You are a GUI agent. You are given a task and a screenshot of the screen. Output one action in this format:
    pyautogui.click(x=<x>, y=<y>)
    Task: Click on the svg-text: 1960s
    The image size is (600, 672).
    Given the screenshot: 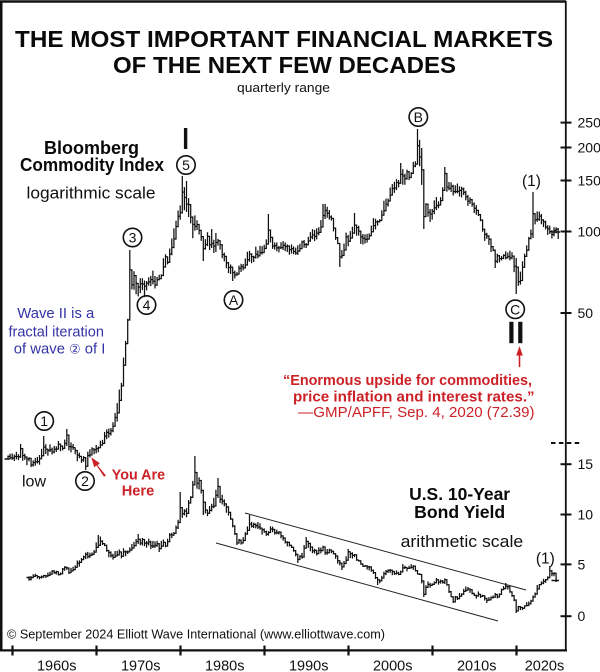 What is the action you would take?
    pyautogui.click(x=57, y=665)
    